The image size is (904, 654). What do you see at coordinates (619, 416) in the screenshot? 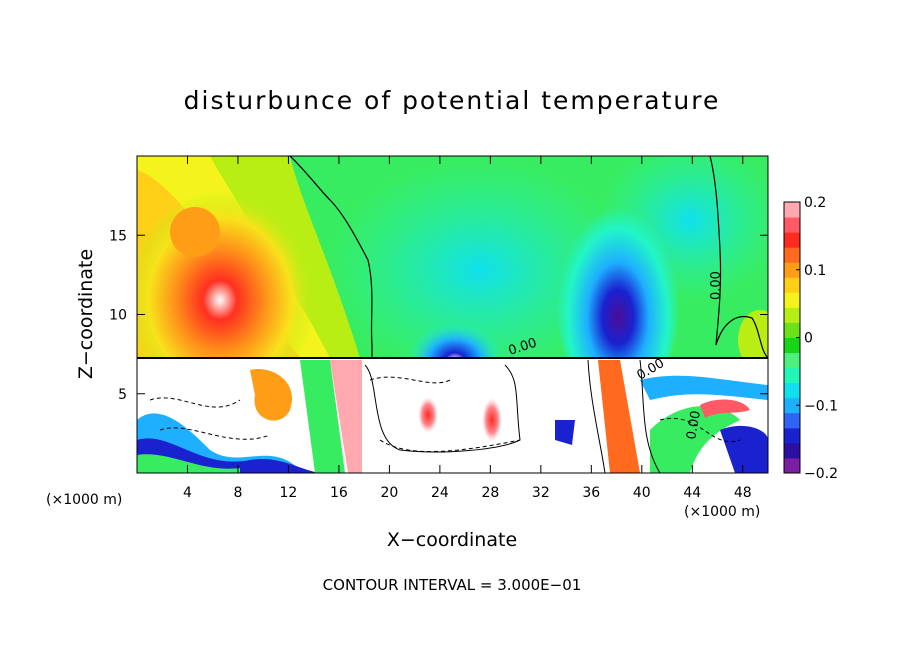
I see `lower-orange-column` at bounding box center [619, 416].